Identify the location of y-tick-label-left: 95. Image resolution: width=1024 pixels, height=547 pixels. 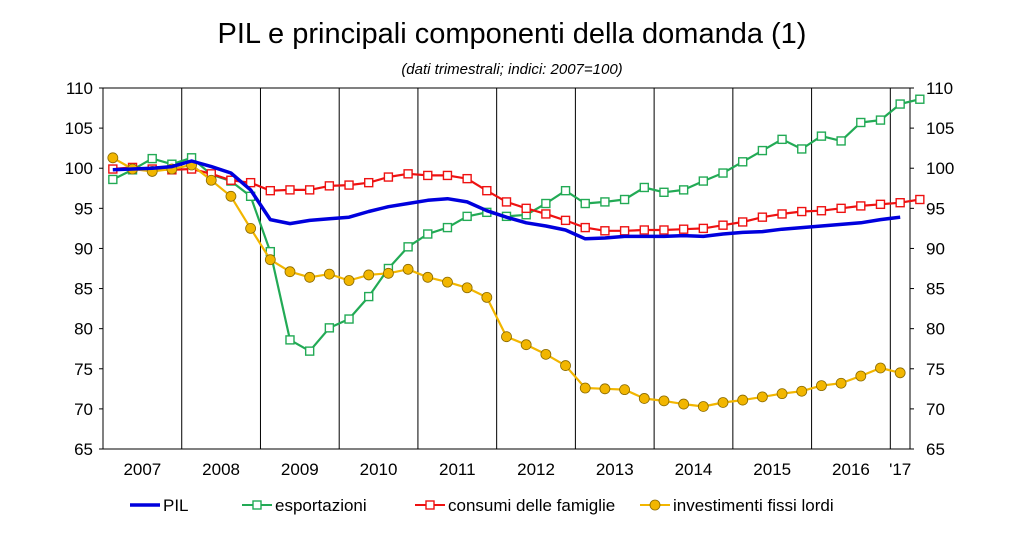
(83, 208).